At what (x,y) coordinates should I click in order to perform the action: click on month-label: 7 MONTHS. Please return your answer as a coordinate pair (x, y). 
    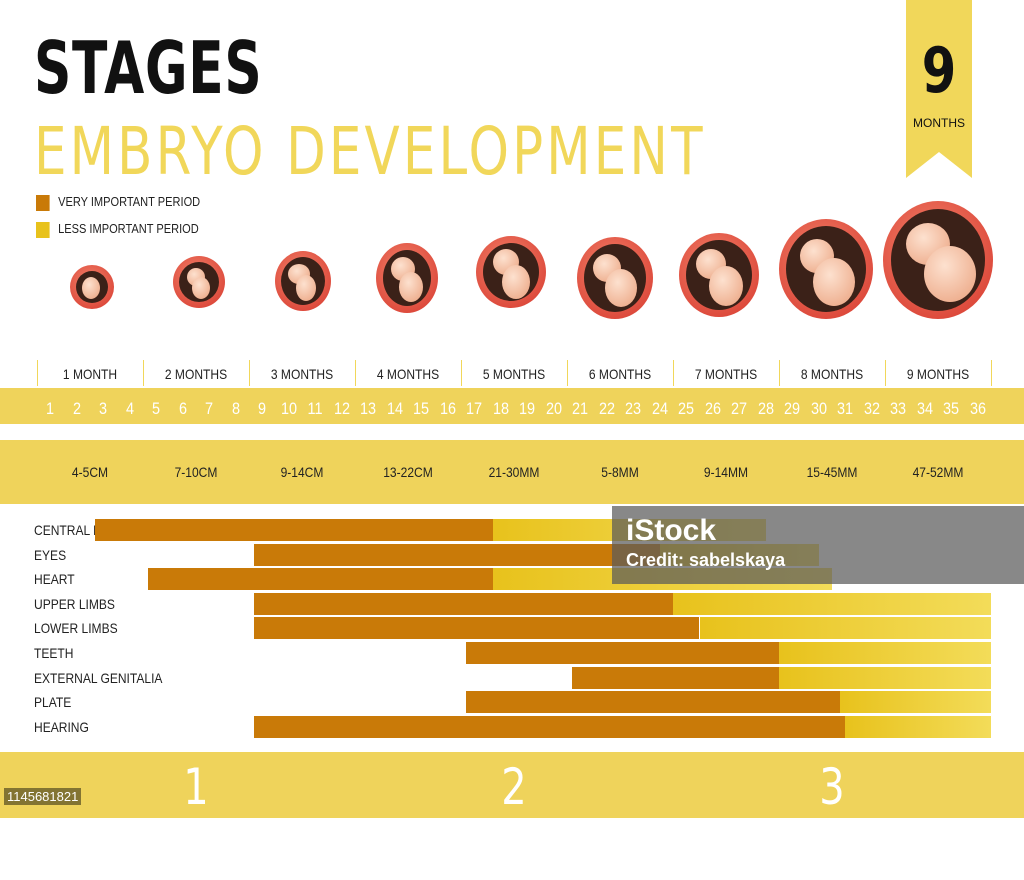
    Looking at the image, I should click on (726, 374).